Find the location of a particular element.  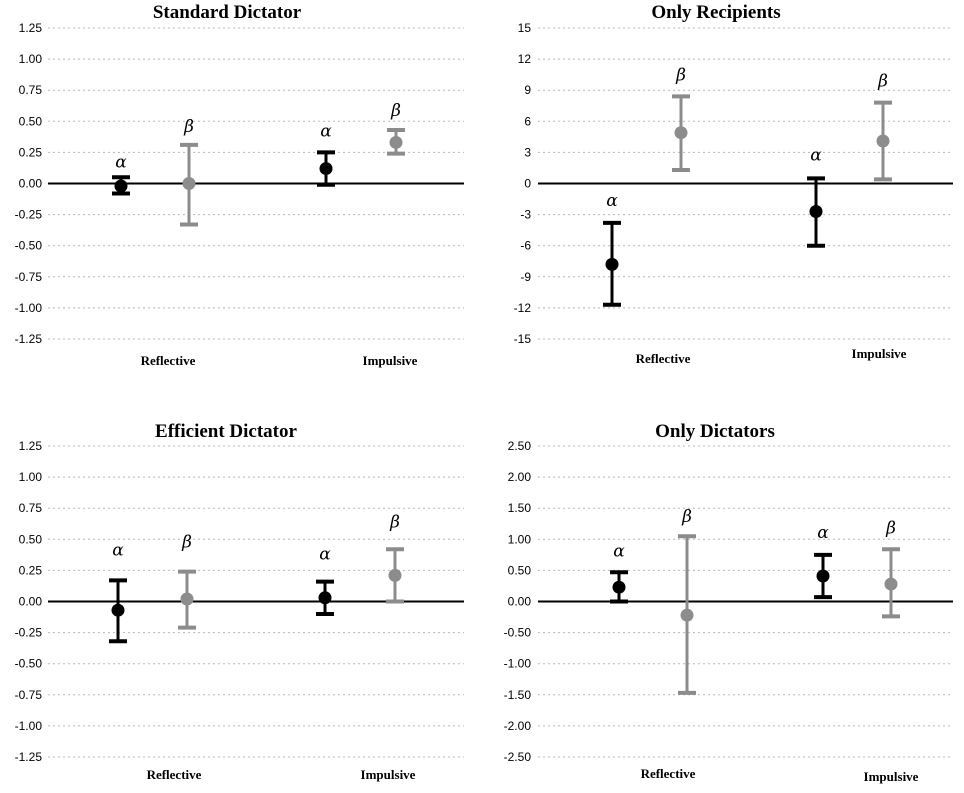

y-tick-label: -6 is located at coordinates (525, 246).